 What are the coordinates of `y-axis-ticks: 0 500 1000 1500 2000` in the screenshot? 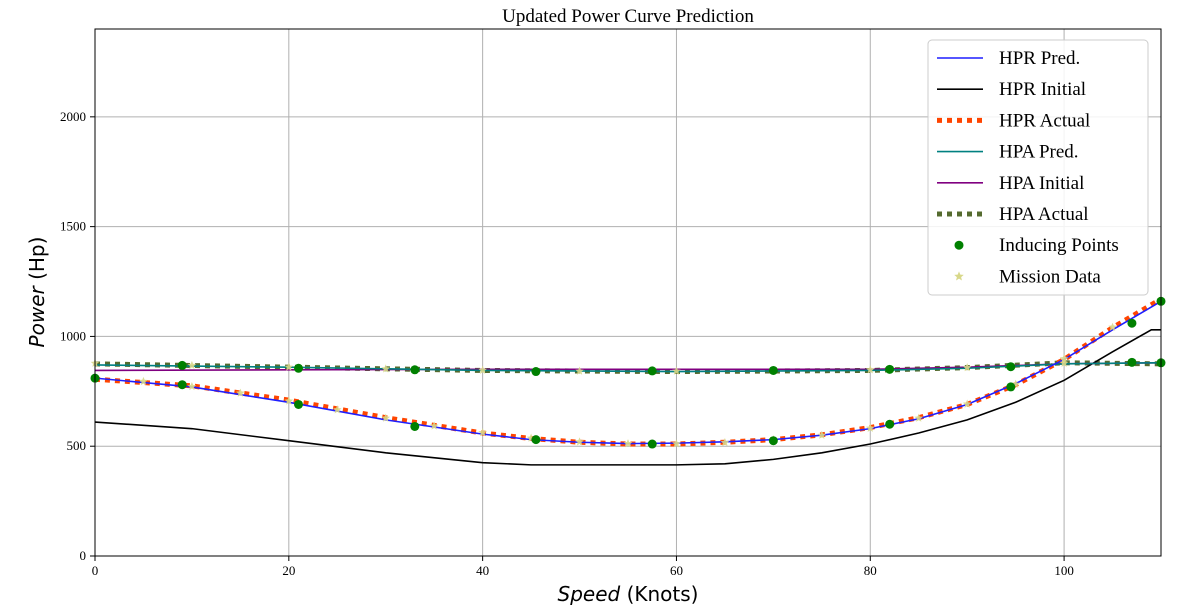 It's located at (77, 336).